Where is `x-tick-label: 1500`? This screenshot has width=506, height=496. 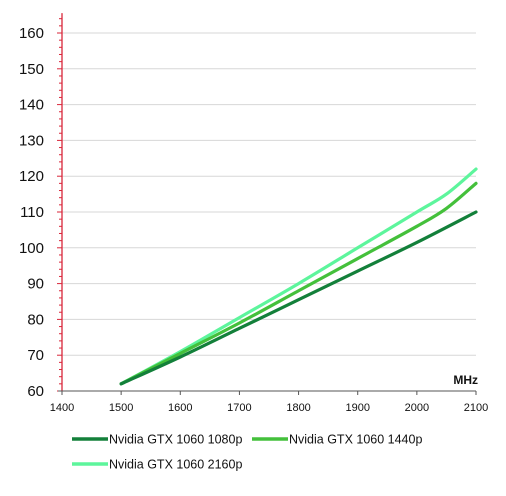
x-tick-label: 1500 is located at coordinates (121, 408).